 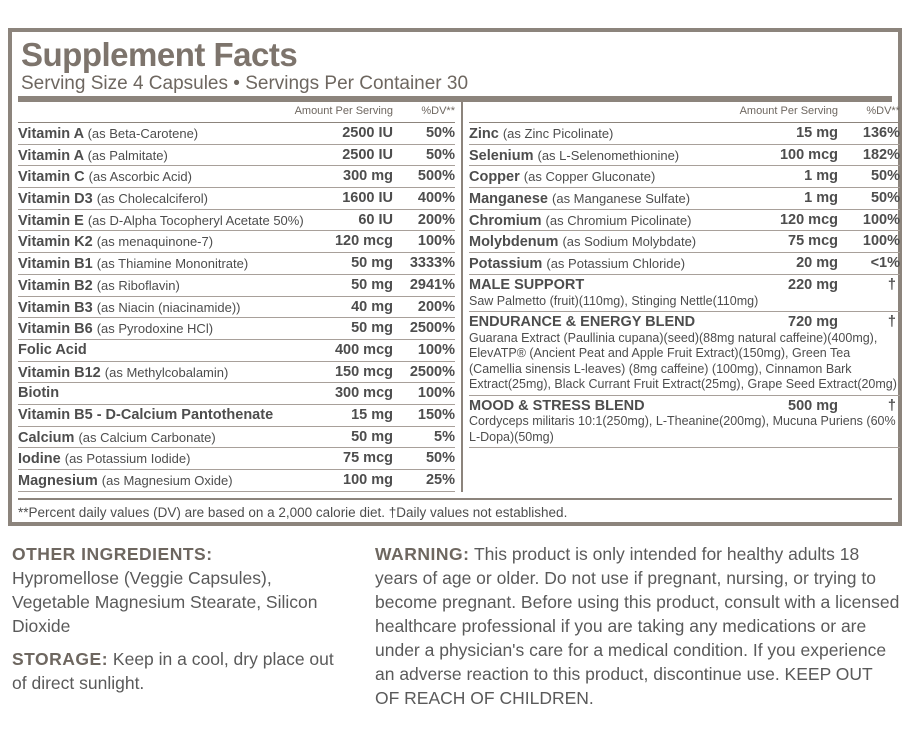 What do you see at coordinates (236, 438) in the screenshot?
I see `nutrient-row: Calcium (as Calcium Carbonate) 50 mg 5%` at bounding box center [236, 438].